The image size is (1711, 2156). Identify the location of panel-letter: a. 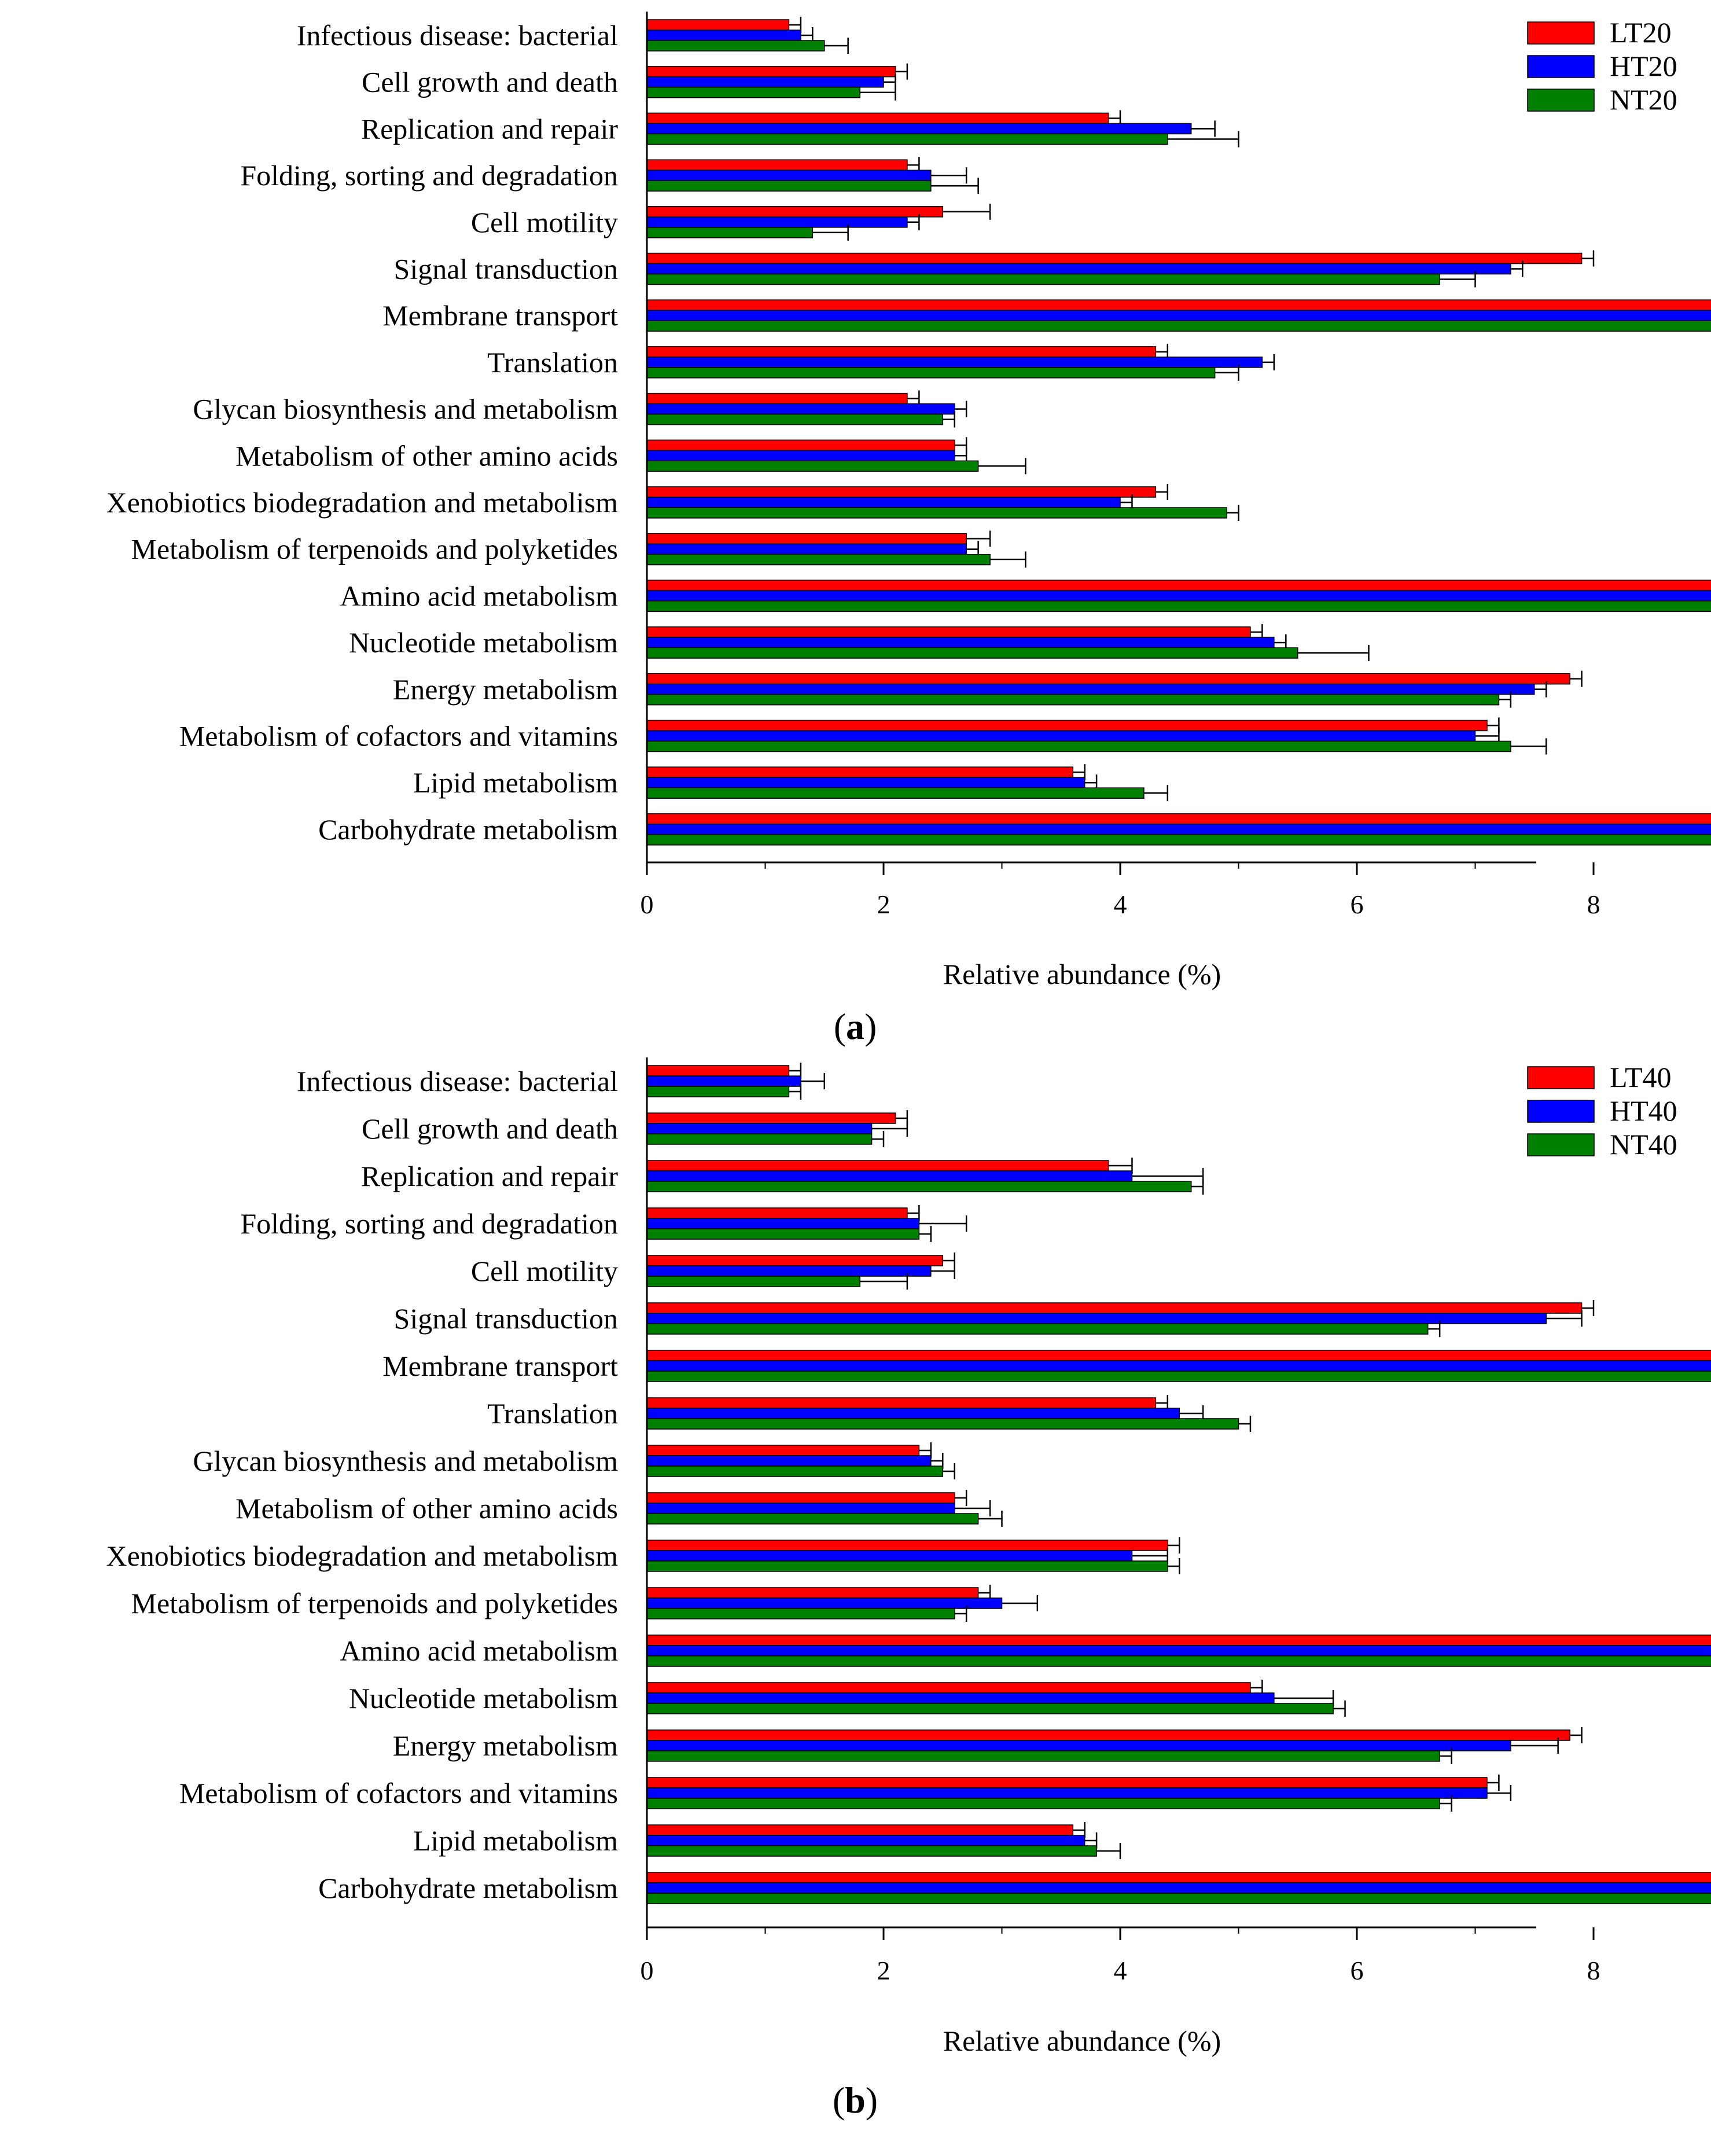
(855, 1026).